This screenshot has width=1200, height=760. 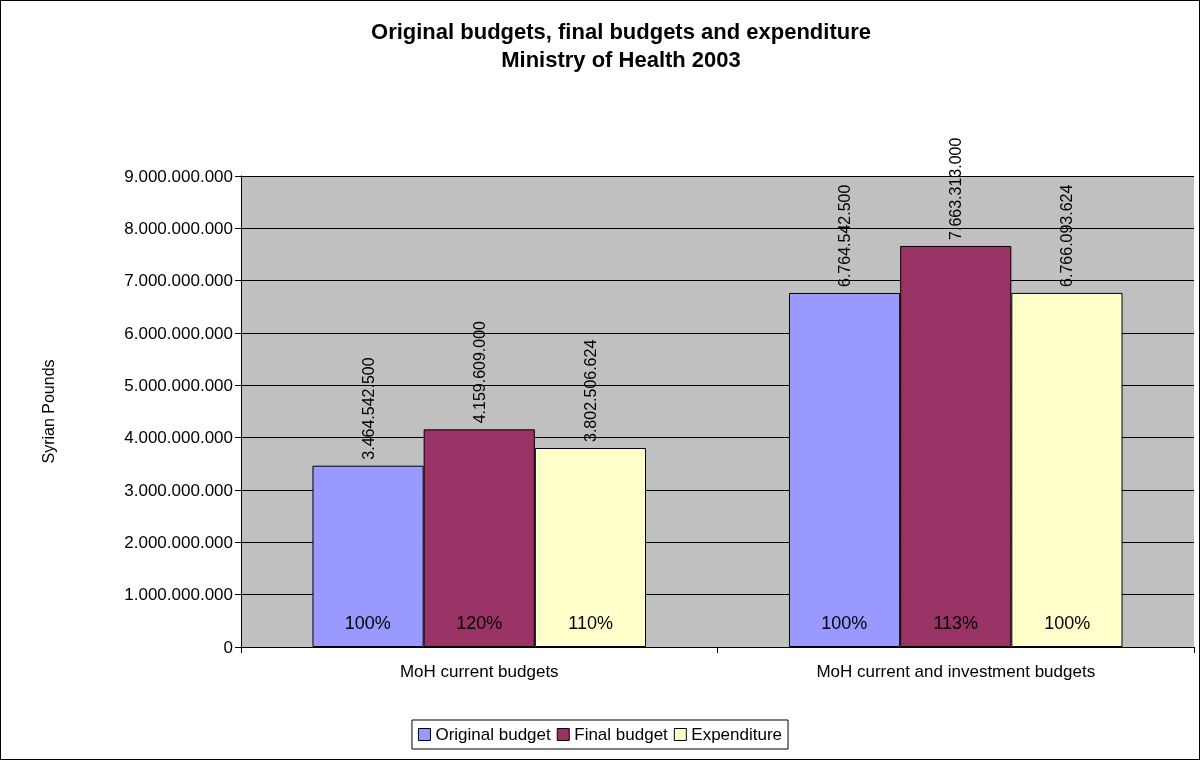 I want to click on chart-title: Original budgets, final budgets and expenditure, so click(x=621, y=31).